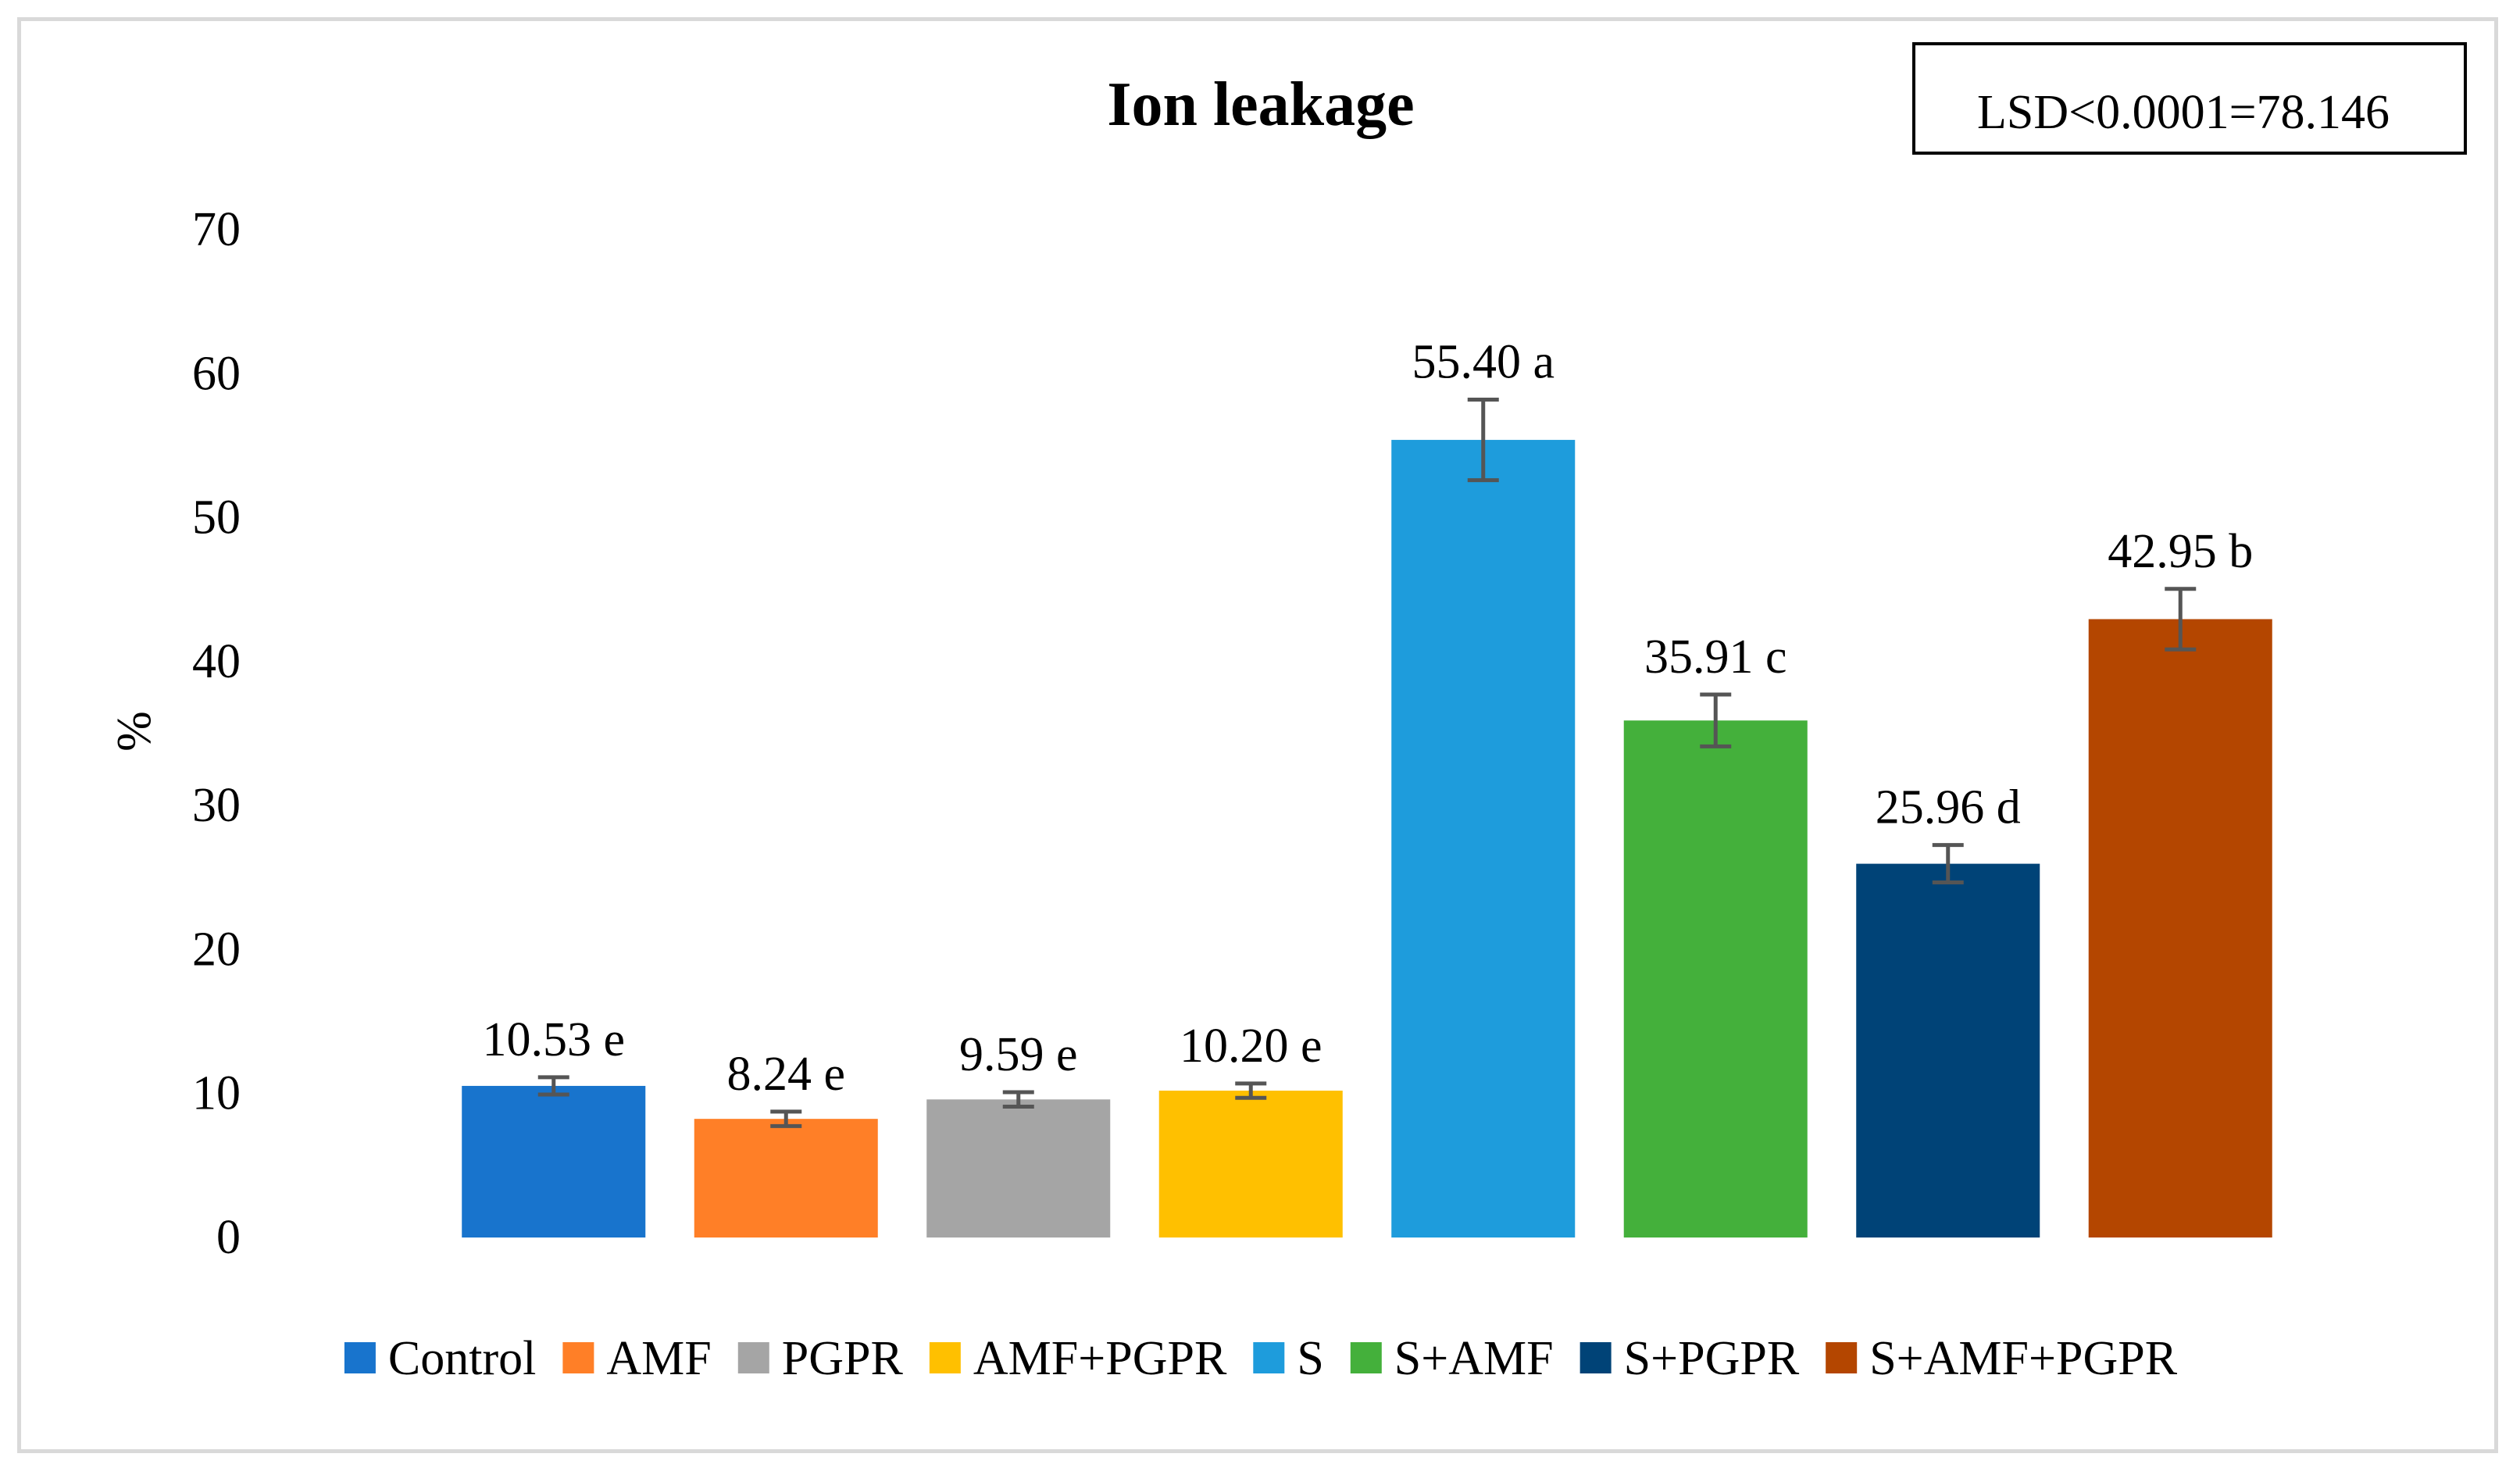  What do you see at coordinates (2183, 112) in the screenshot?
I see `lsd-annotation: LSD<0.0001=78.146` at bounding box center [2183, 112].